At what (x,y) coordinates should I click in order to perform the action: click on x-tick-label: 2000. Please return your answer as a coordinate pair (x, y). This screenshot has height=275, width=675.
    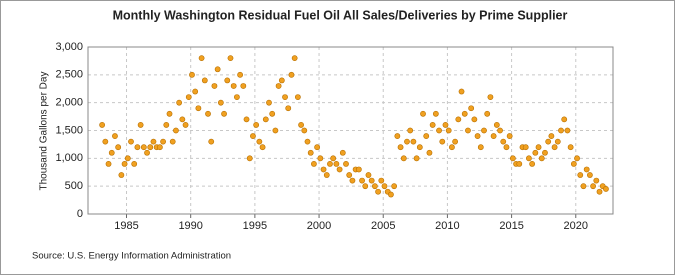
    Looking at the image, I should click on (319, 226).